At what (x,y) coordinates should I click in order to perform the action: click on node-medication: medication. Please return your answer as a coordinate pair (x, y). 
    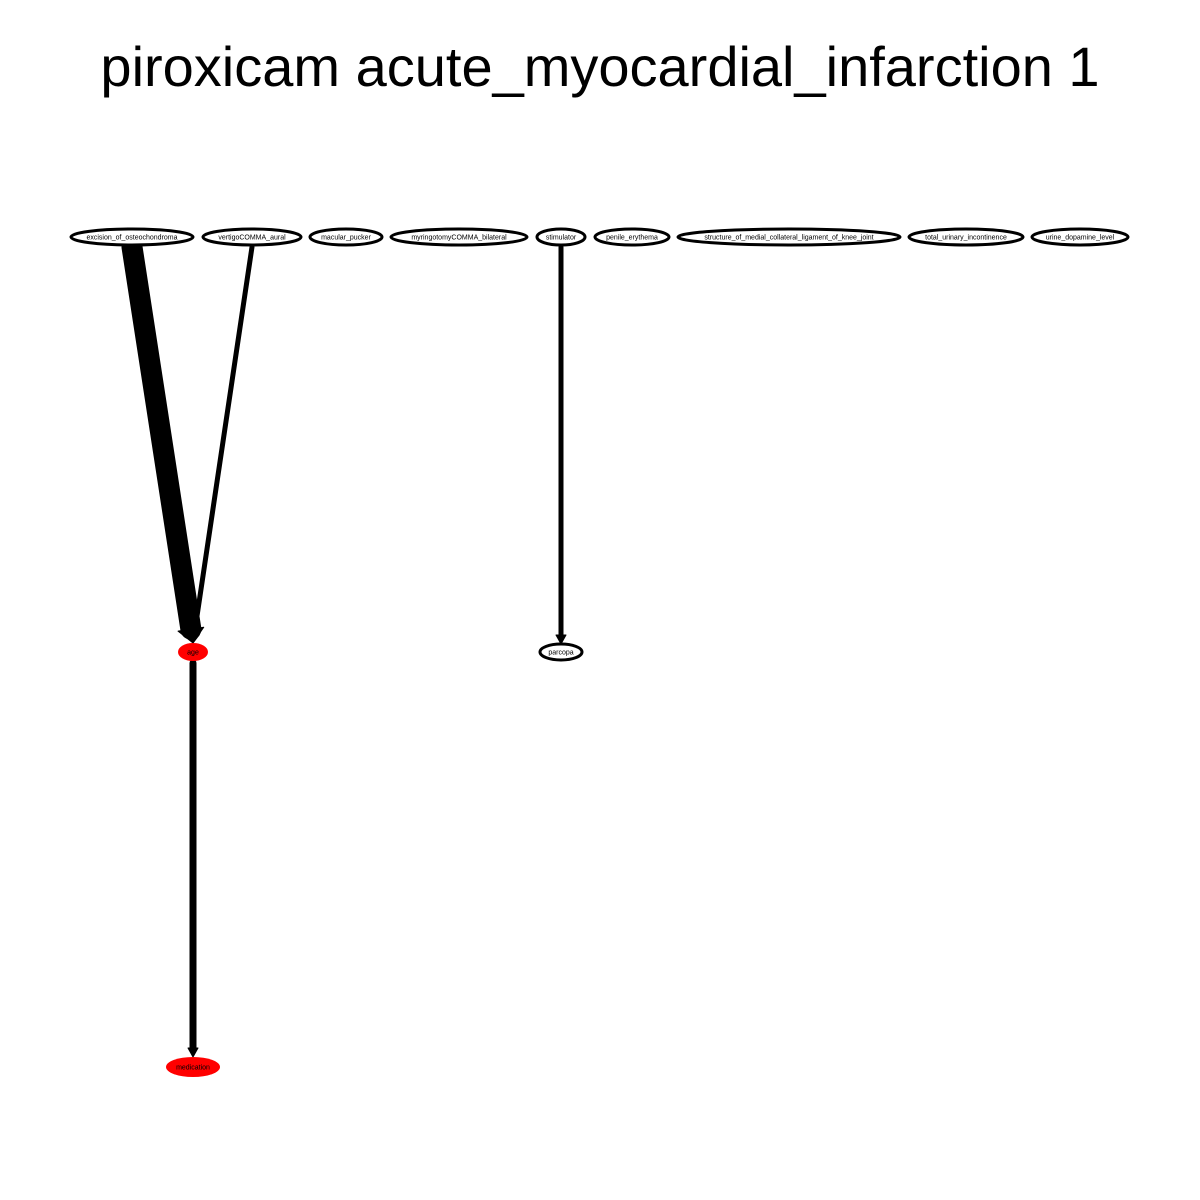
    Looking at the image, I should click on (193, 1067).